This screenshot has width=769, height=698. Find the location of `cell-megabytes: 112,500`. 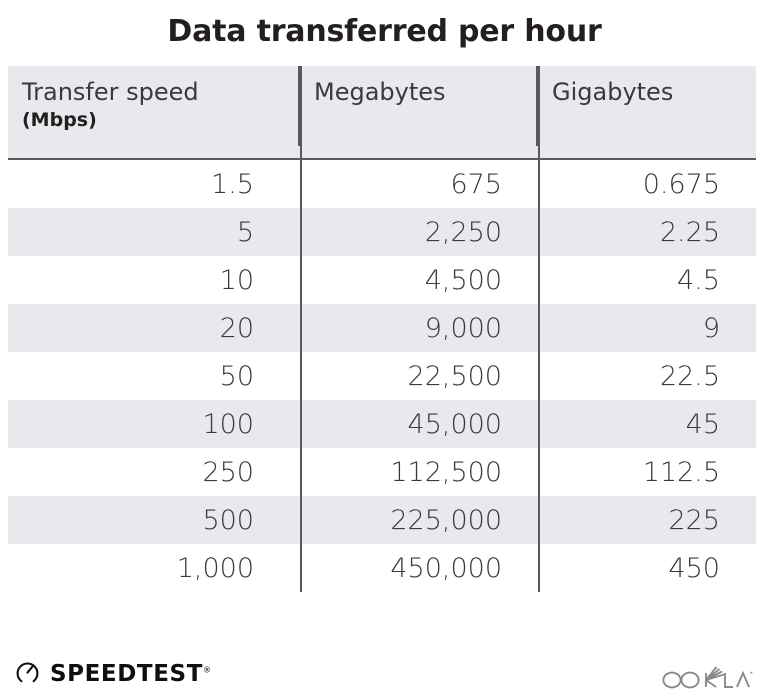

cell-megabytes: 112,500 is located at coordinates (419, 472).